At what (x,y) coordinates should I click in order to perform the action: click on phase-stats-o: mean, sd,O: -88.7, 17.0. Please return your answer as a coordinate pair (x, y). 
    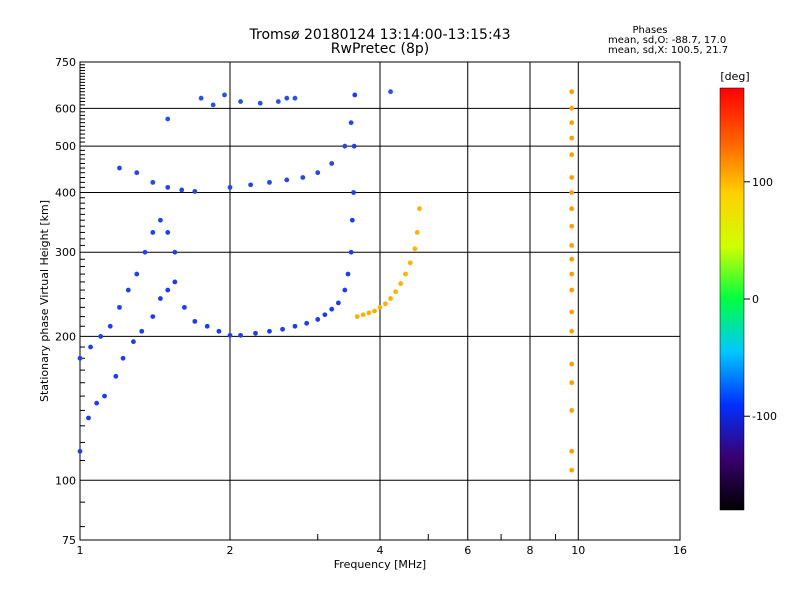
    Looking at the image, I should click on (667, 40).